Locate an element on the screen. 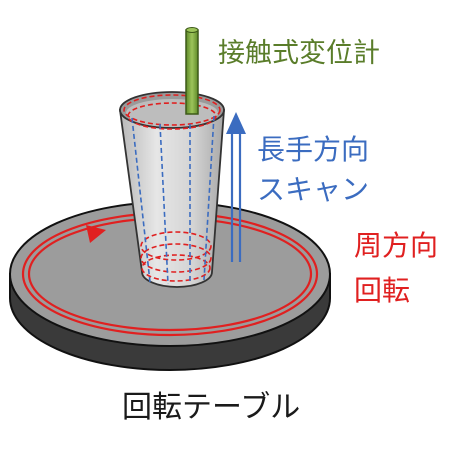 The height and width of the screenshot is (452, 470). scan-line-far-right is located at coordinates (209, 198).